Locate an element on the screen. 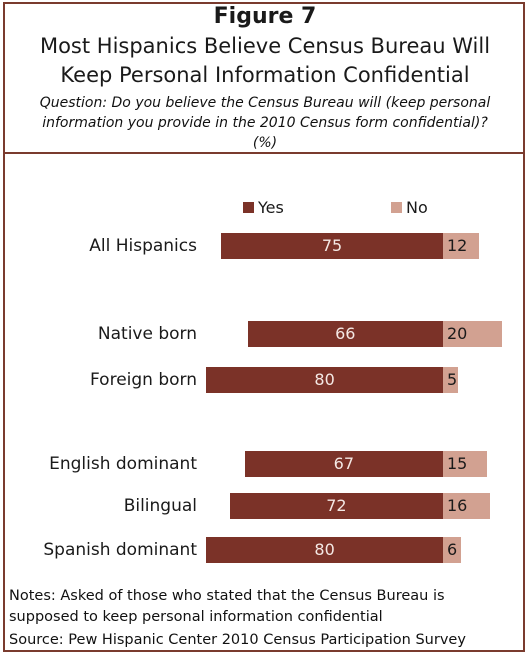 The width and height of the screenshot is (530, 658). legend-item-yes: Yes is located at coordinates (263, 207).